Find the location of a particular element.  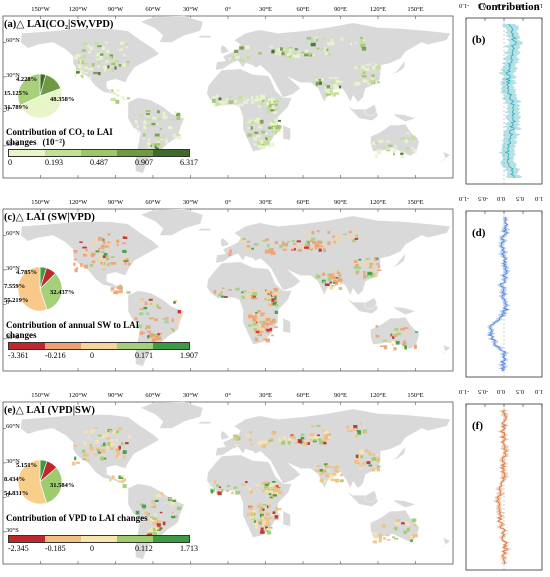

landmass-africa is located at coordinates (249, 110).